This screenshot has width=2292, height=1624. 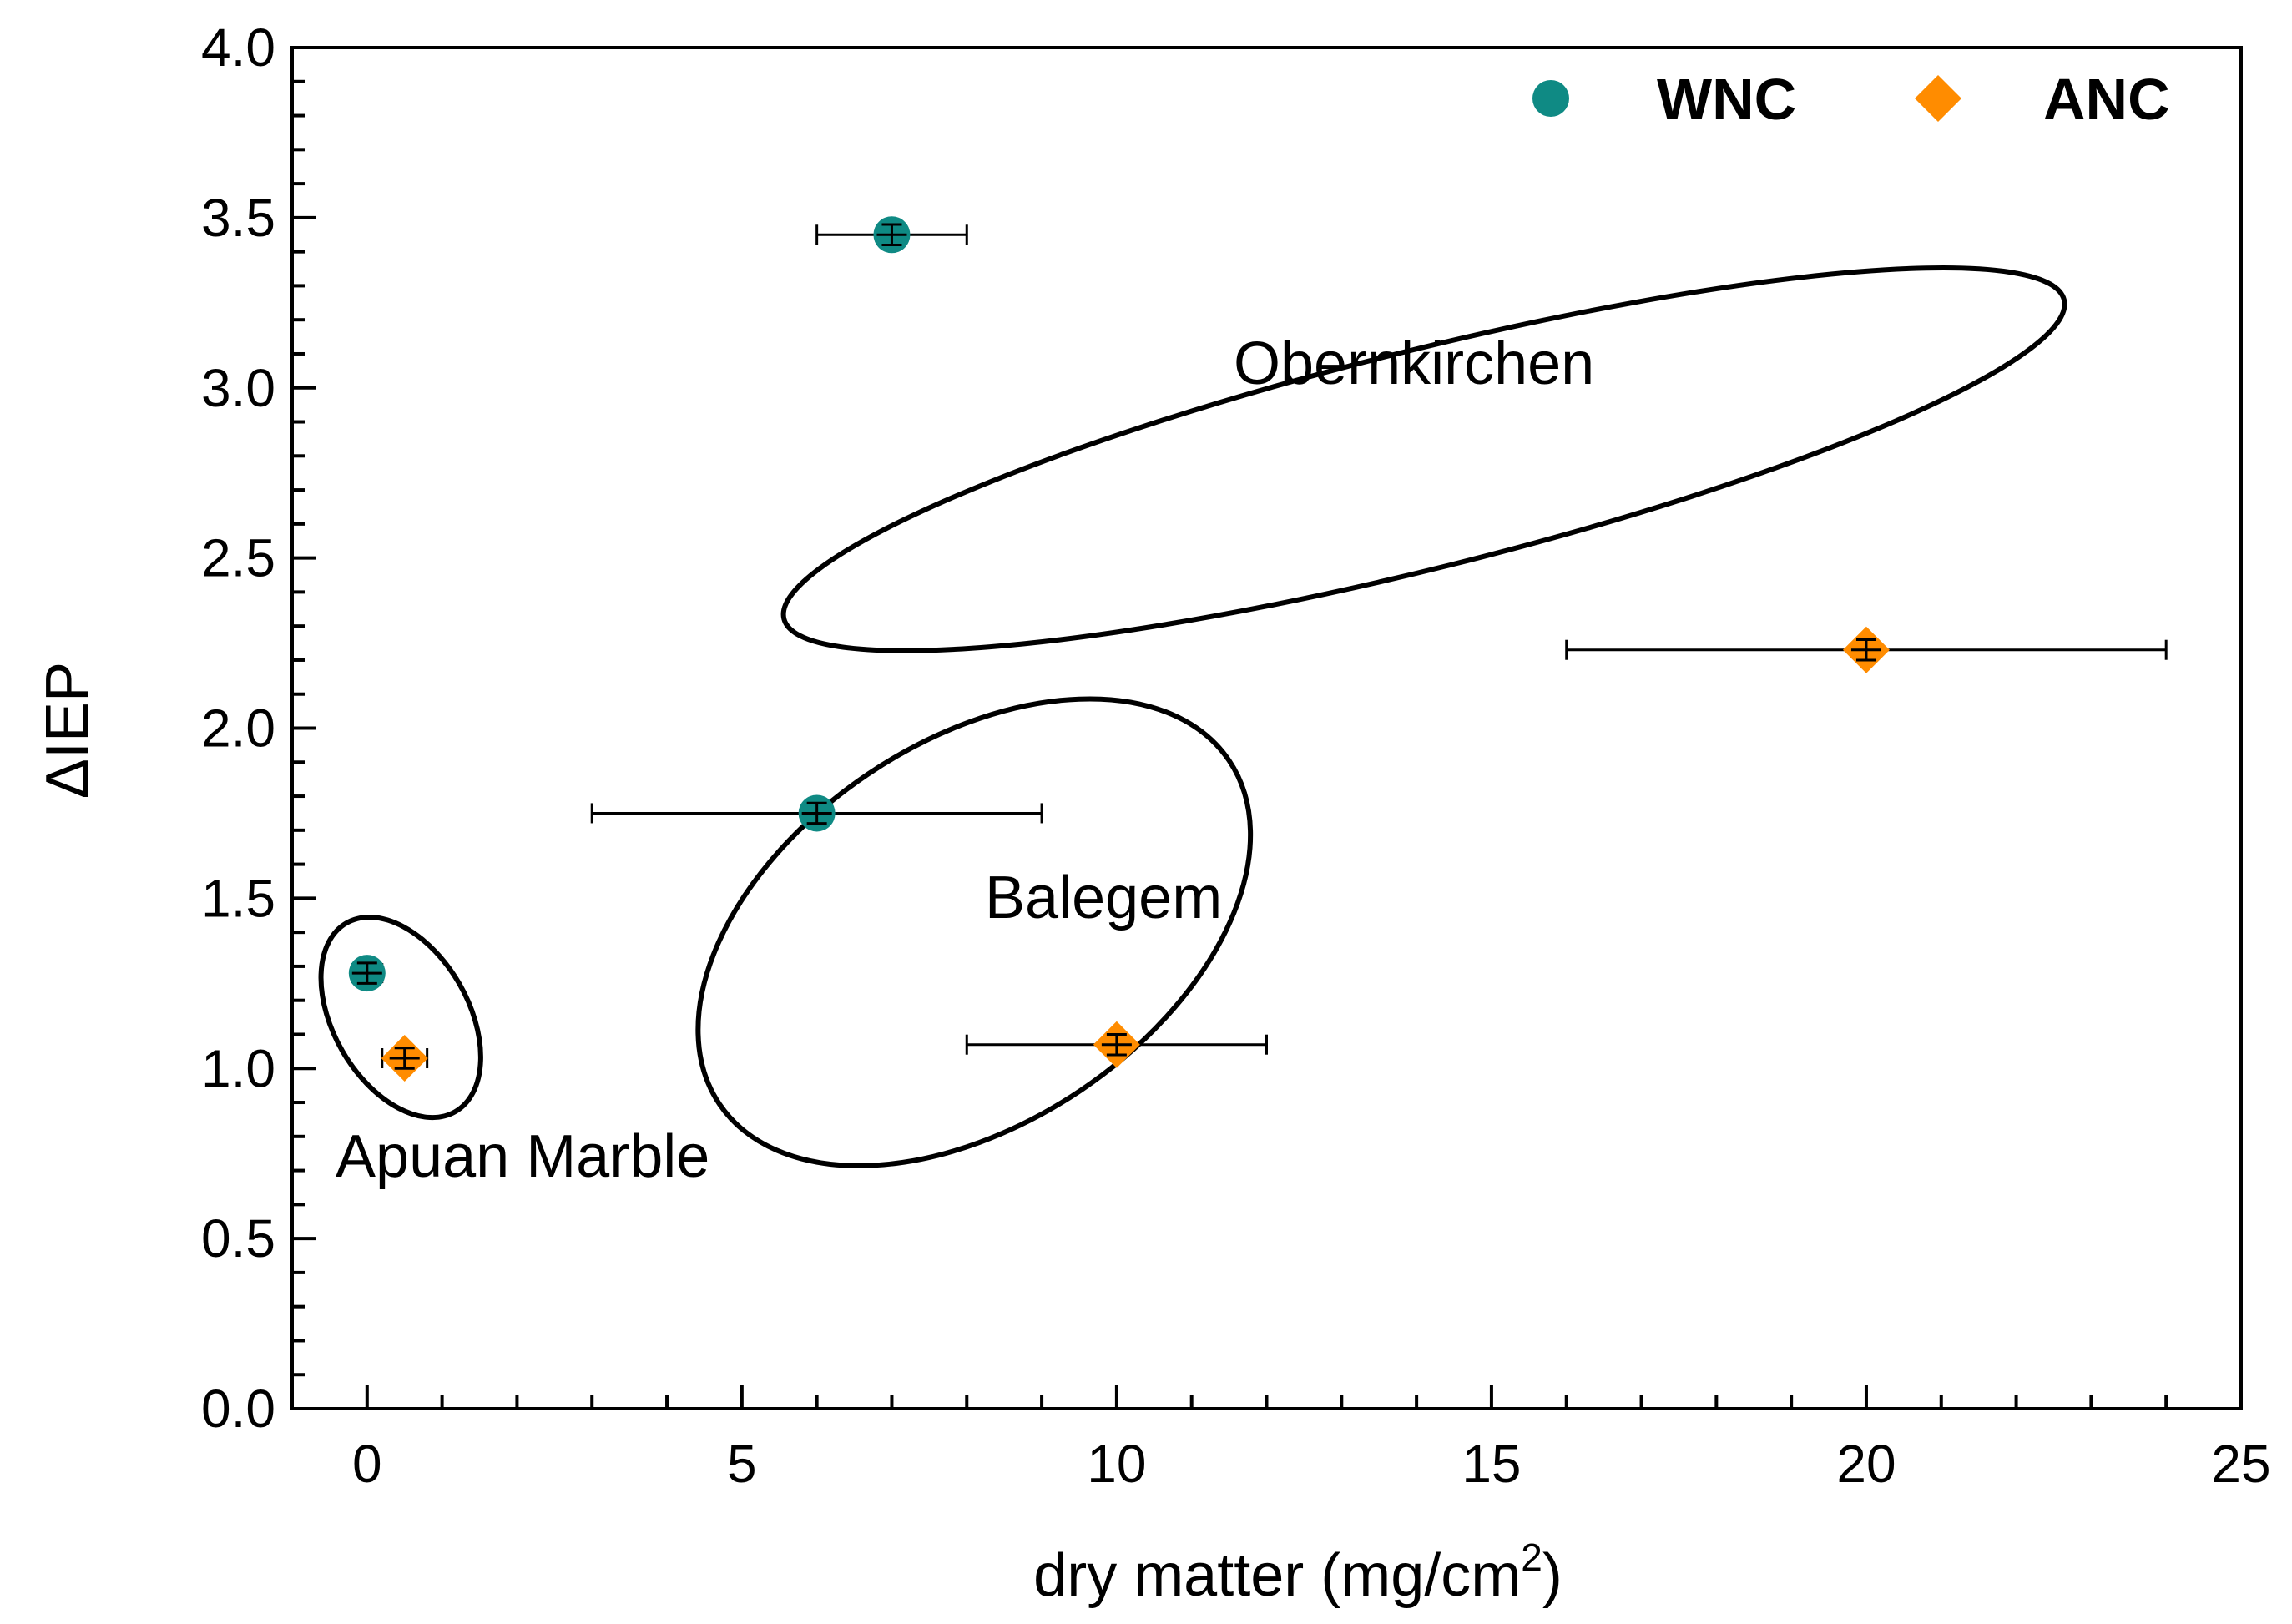 I want to click on legend-wnc-label: WNC, so click(x=1726, y=99).